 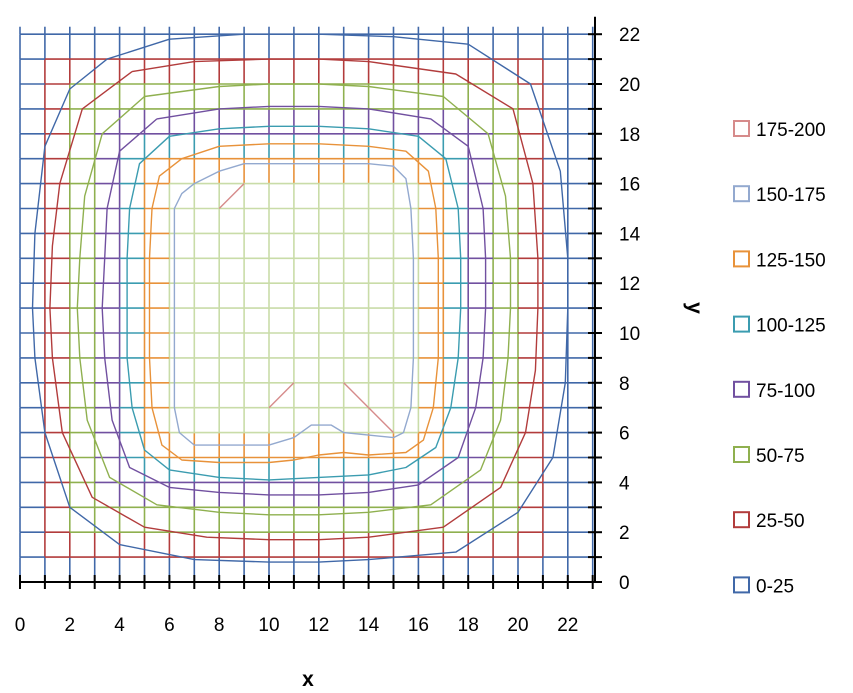 I want to click on legend-label: 0-25, so click(x=775, y=586).